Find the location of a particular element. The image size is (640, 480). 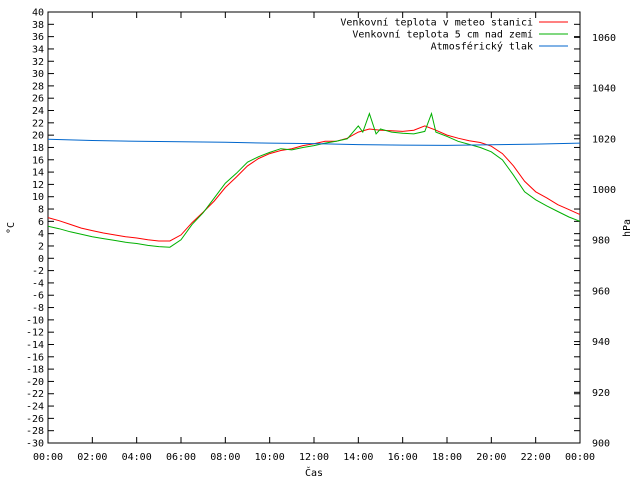

left-tick-label: 16 is located at coordinates (38, 160).